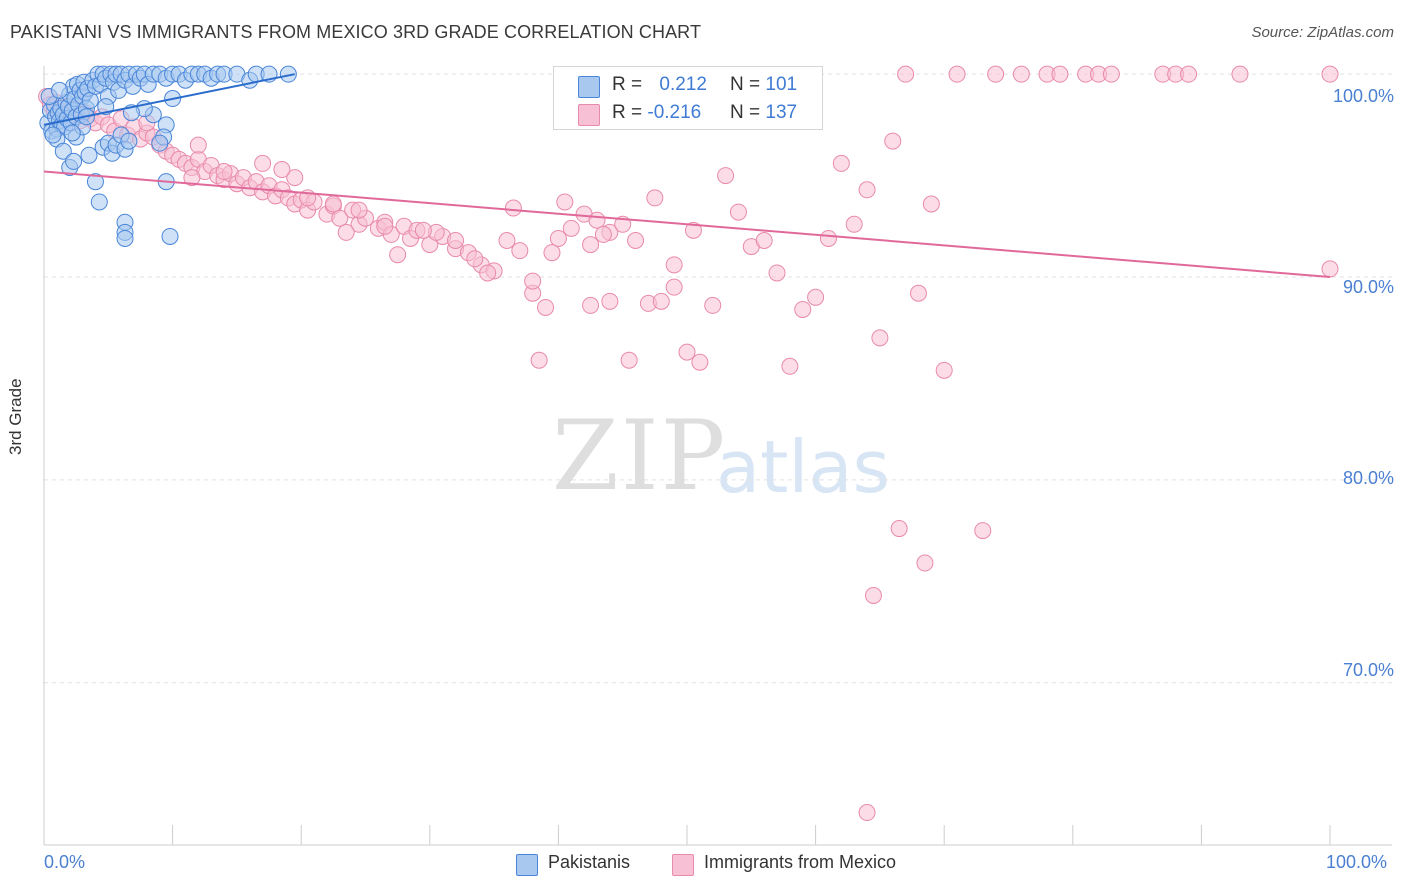  I want to click on source-label: Source: ZipAtlas.com, so click(1322, 32).